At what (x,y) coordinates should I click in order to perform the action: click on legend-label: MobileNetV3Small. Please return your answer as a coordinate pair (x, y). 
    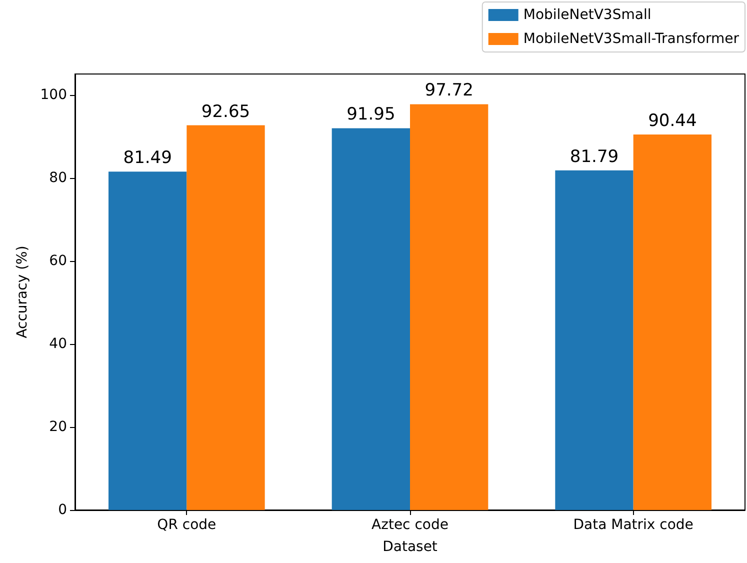
    Looking at the image, I should click on (587, 15).